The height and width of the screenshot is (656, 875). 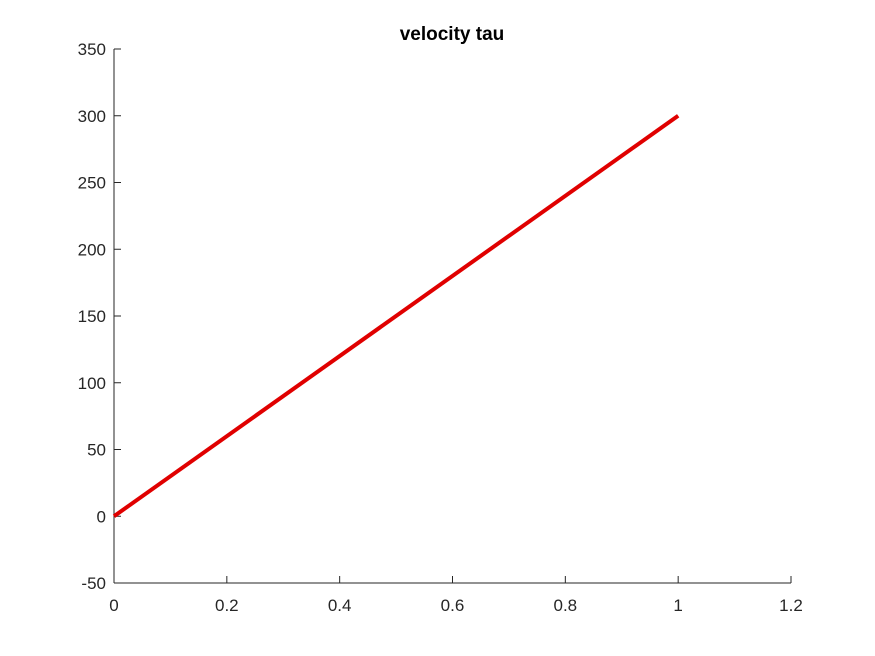 What do you see at coordinates (92, 316) in the screenshot?
I see `y-tick-label: 150` at bounding box center [92, 316].